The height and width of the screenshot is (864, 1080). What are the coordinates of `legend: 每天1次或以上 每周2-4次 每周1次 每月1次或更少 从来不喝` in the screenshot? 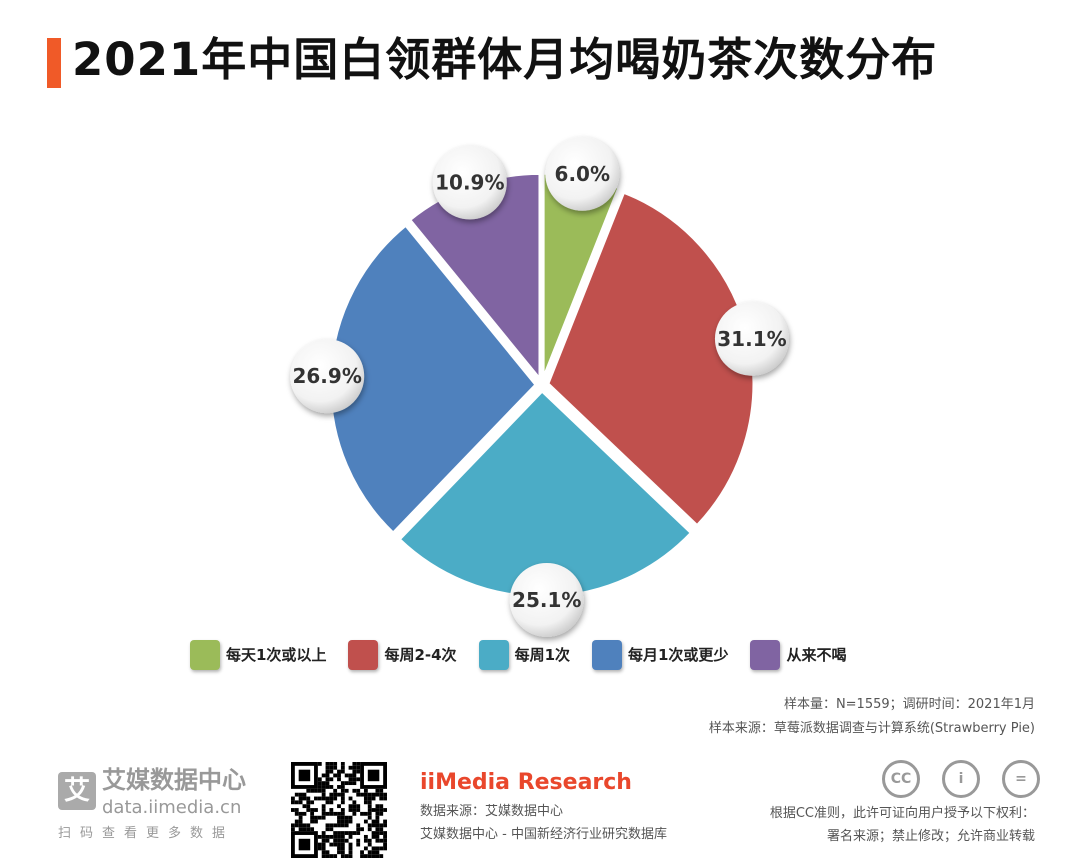 It's located at (529, 655).